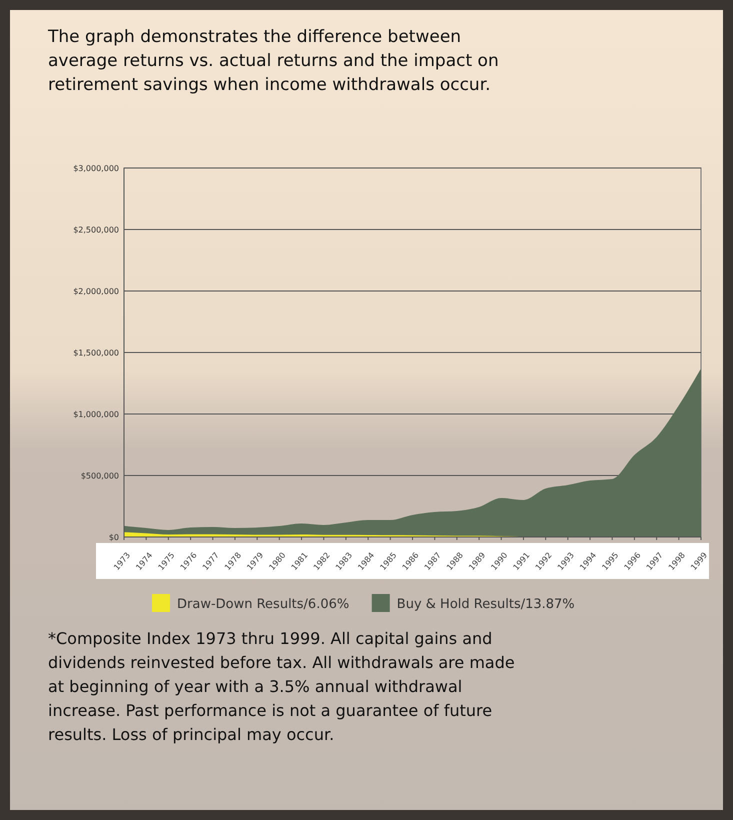 This screenshot has width=733, height=820. Describe the element at coordinates (96, 353) in the screenshot. I see `y-tick-label: $1,500,000` at that location.